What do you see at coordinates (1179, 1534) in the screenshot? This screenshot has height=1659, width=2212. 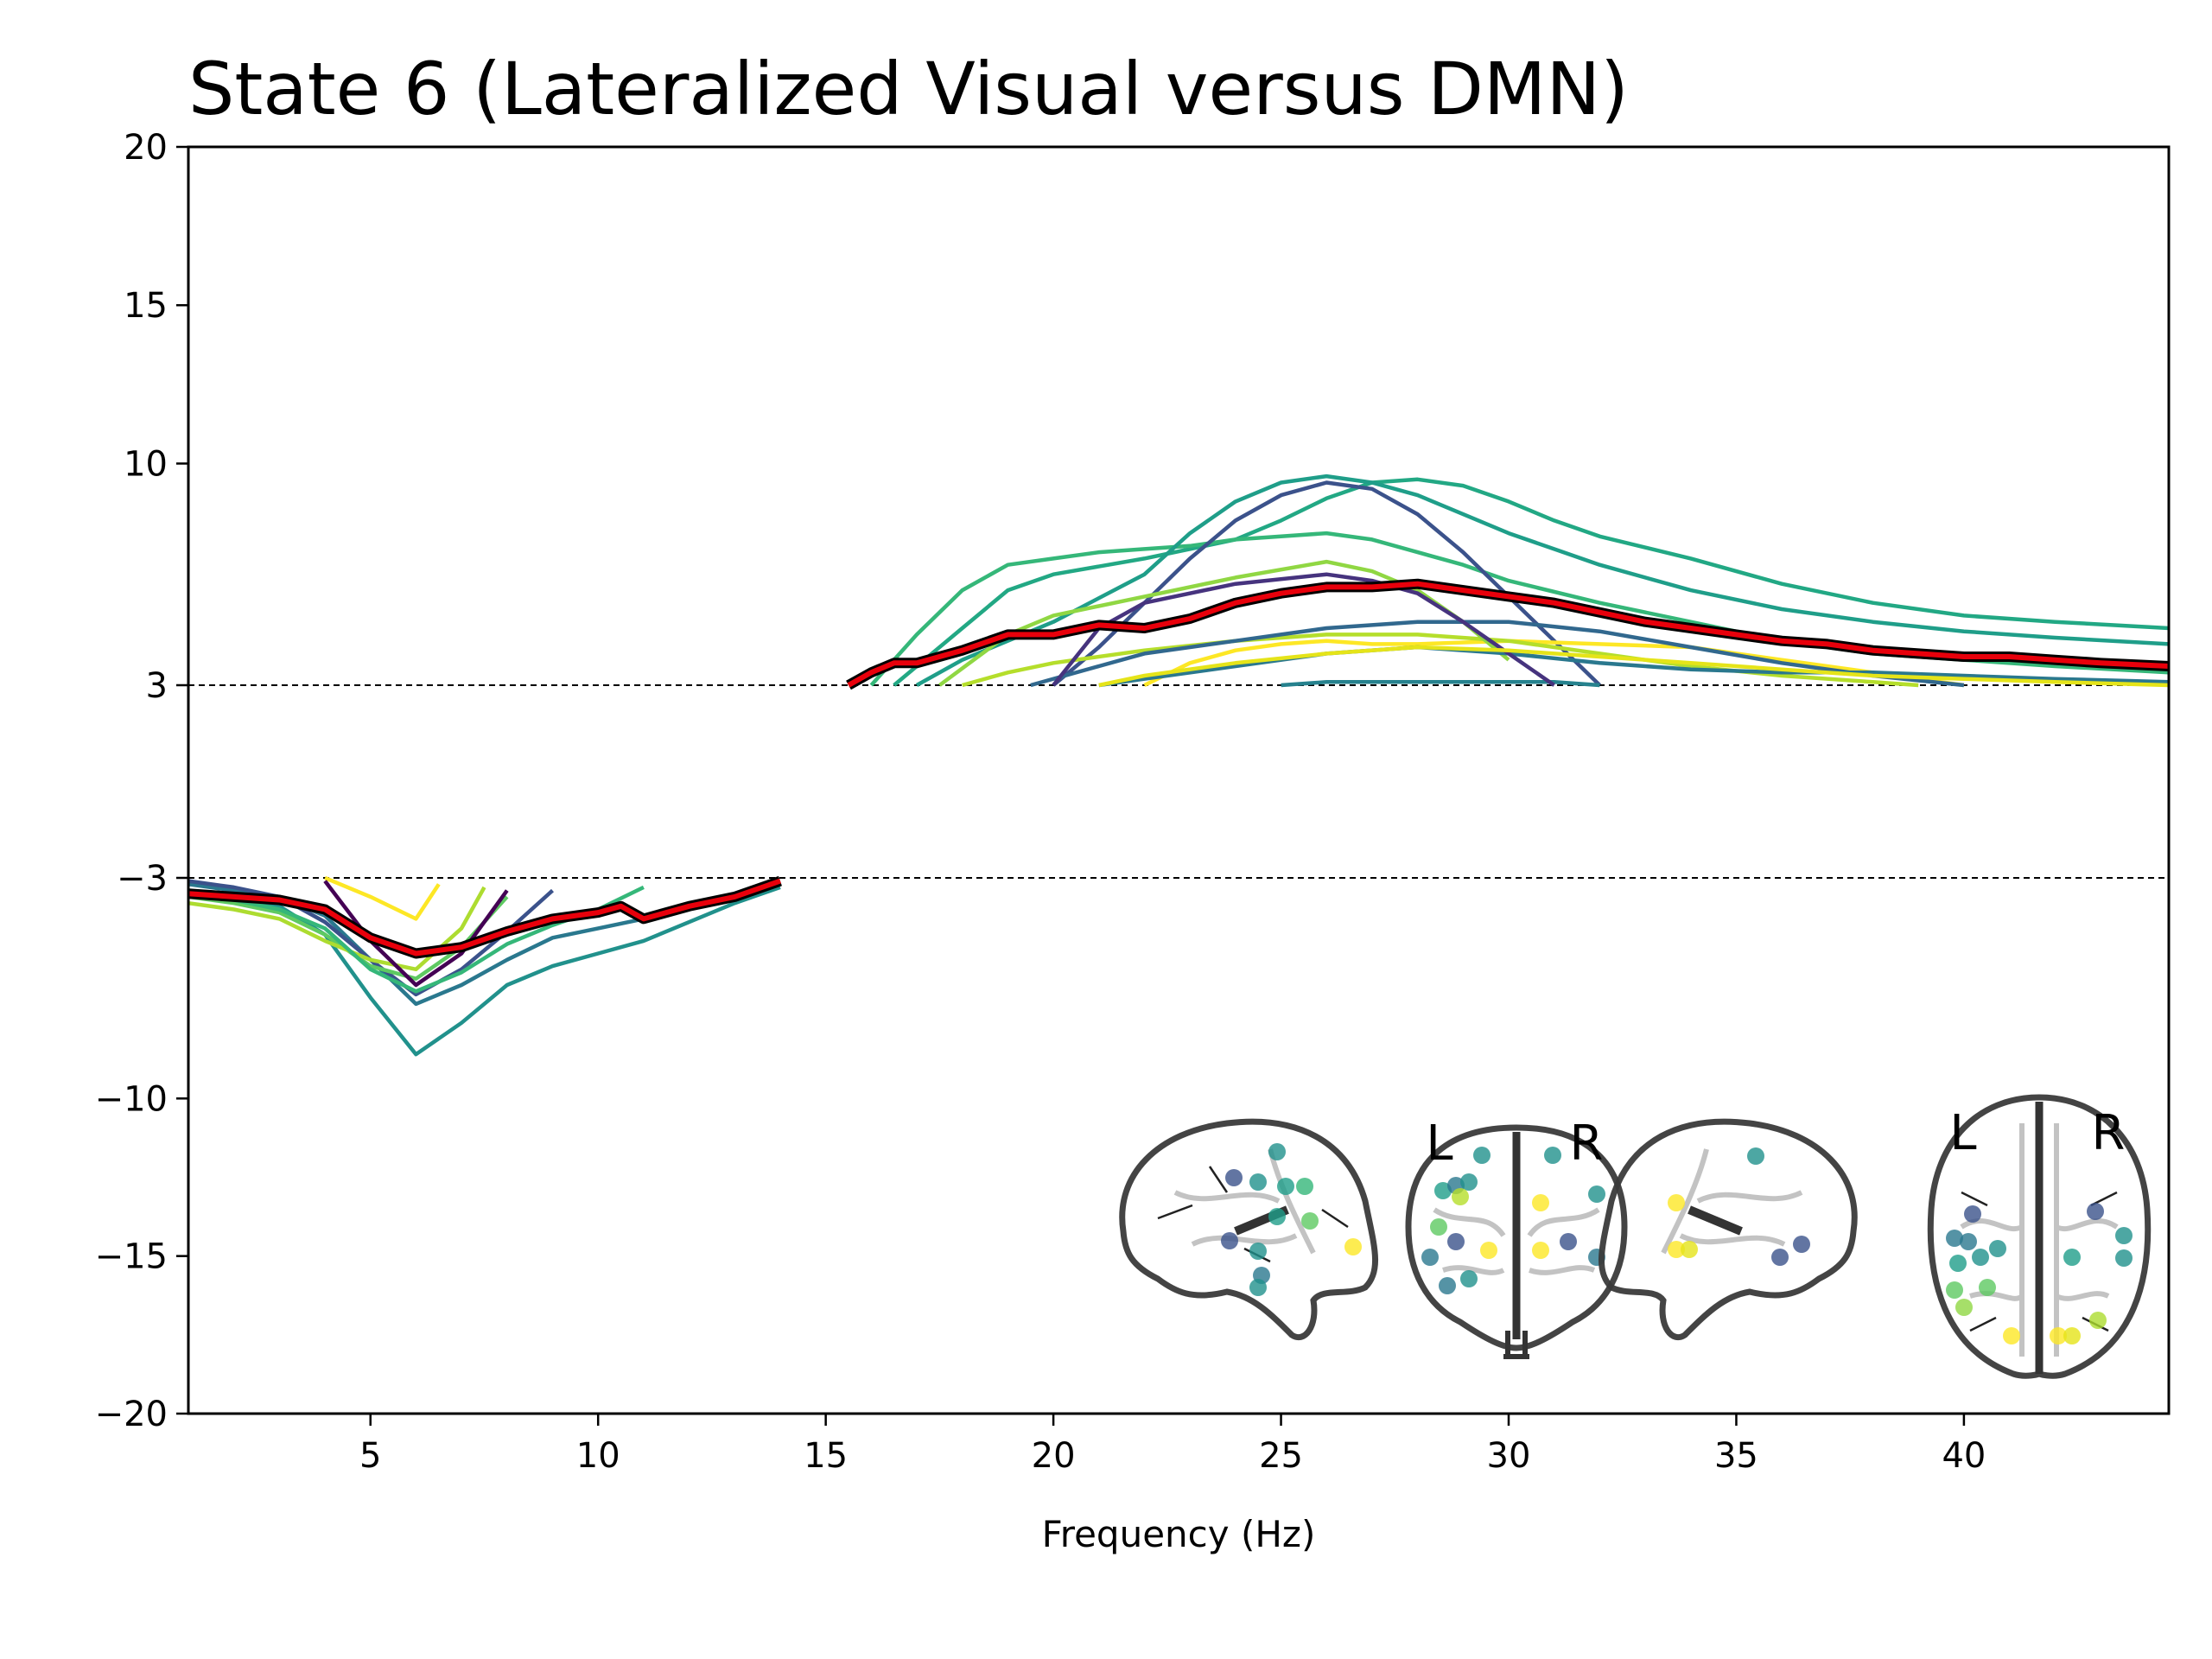 I see `x-axis-label: Frequency (Hz)` at bounding box center [1179, 1534].